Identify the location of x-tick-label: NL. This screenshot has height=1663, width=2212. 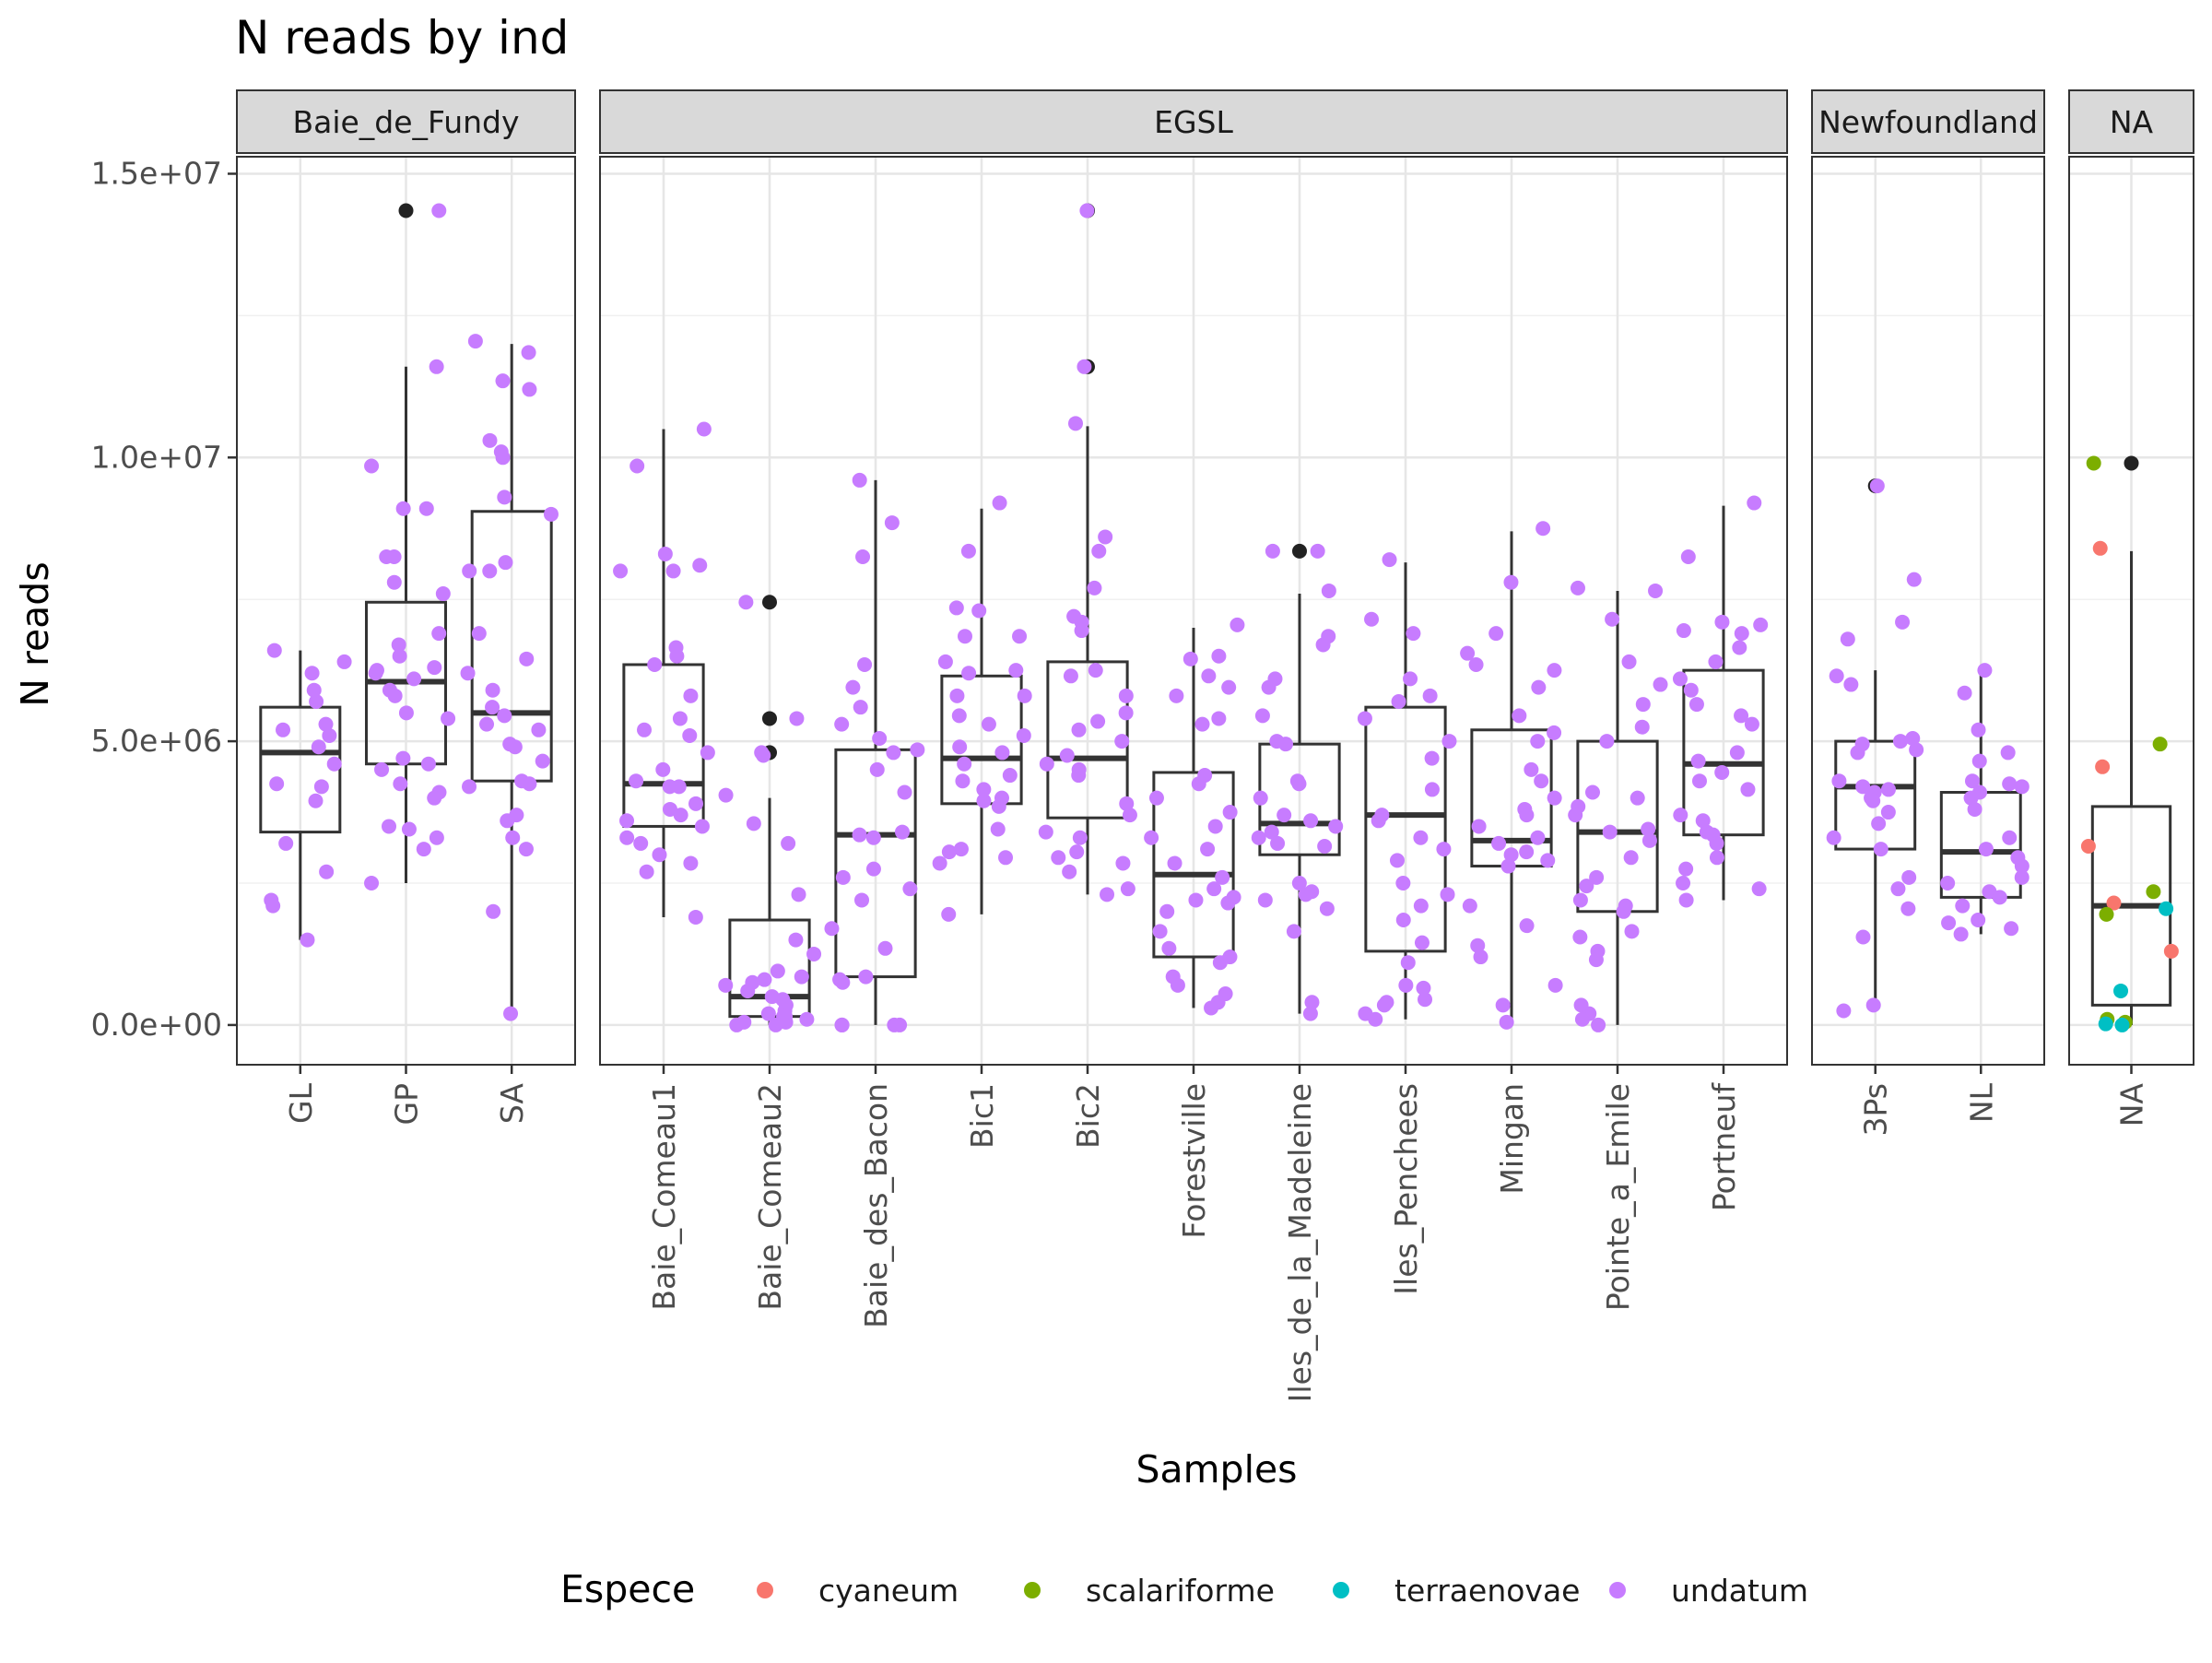
(1981, 1102).